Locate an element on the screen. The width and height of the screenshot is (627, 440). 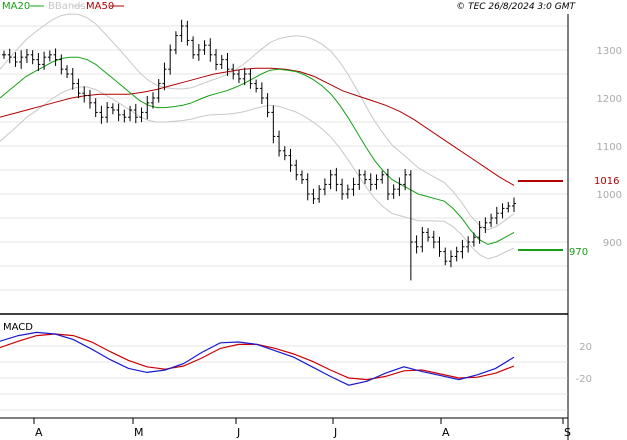
price-tick-label: 1000 is located at coordinates (609, 195).